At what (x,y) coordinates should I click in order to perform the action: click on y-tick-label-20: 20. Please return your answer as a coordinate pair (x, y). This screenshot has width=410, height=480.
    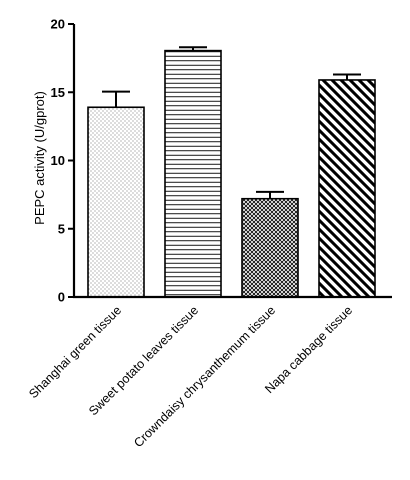
    Looking at the image, I should click on (58, 24).